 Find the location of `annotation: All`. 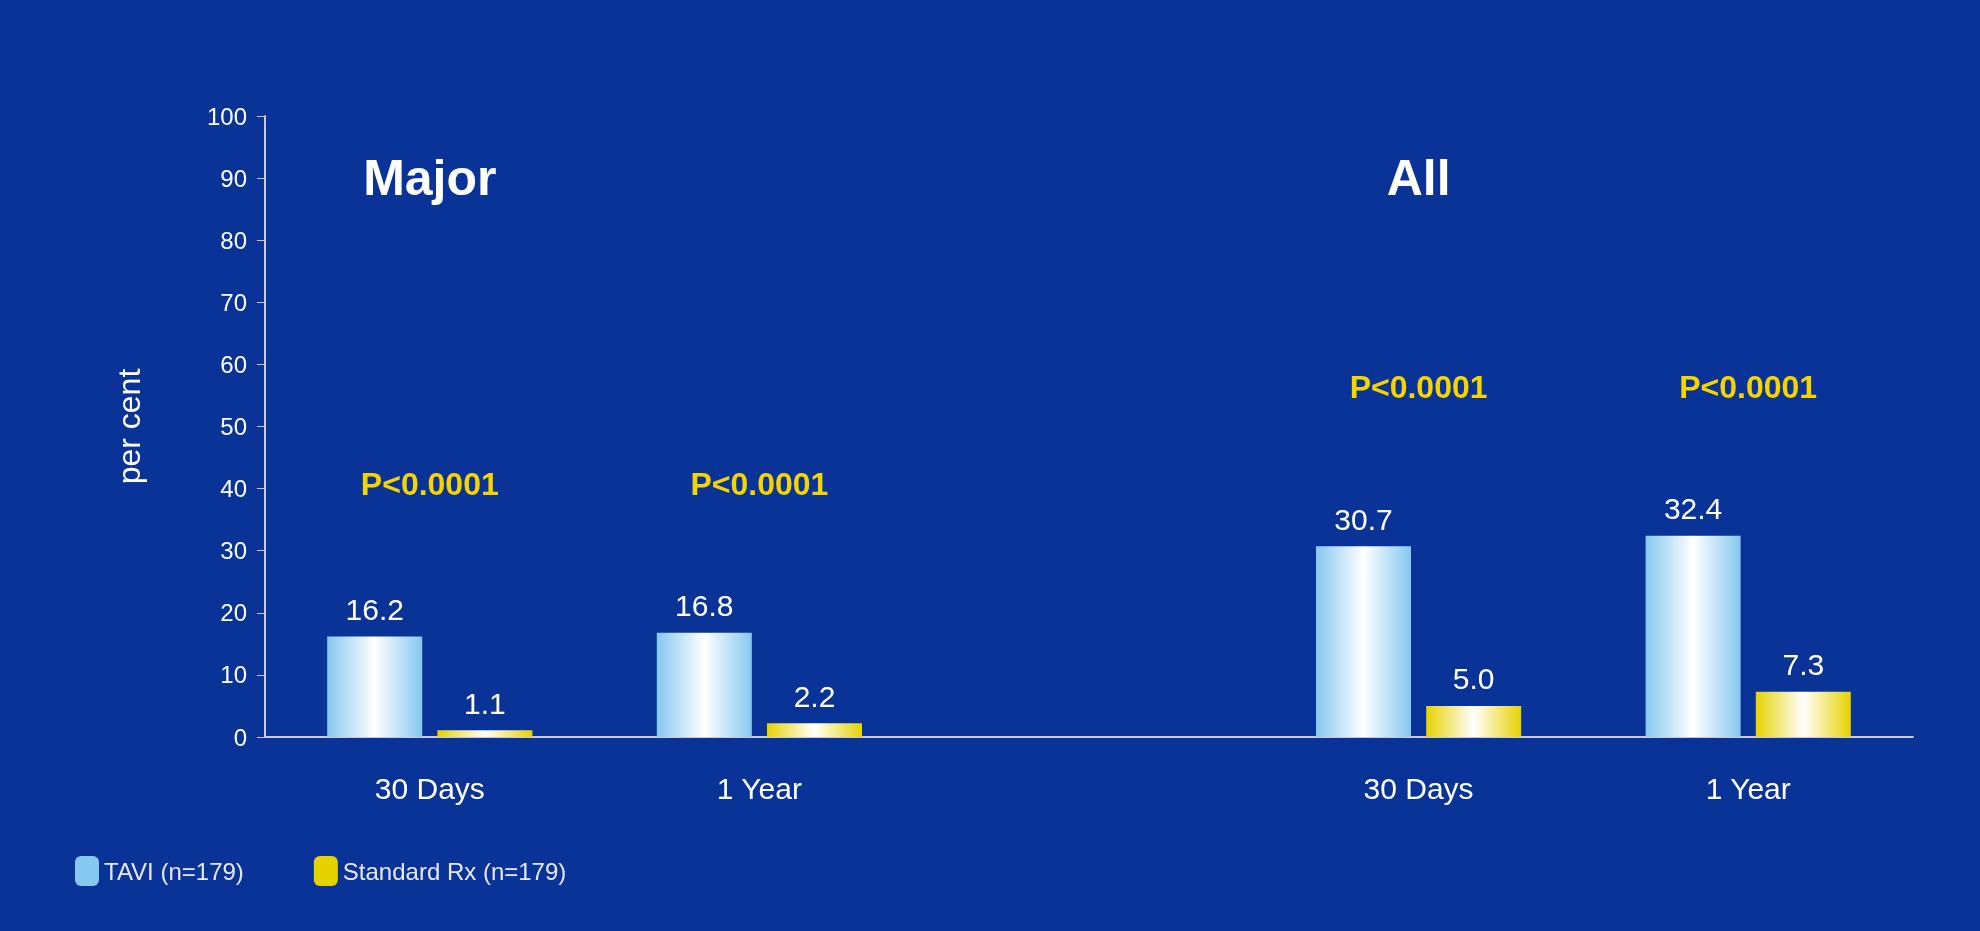

annotation: All is located at coordinates (1418, 178).